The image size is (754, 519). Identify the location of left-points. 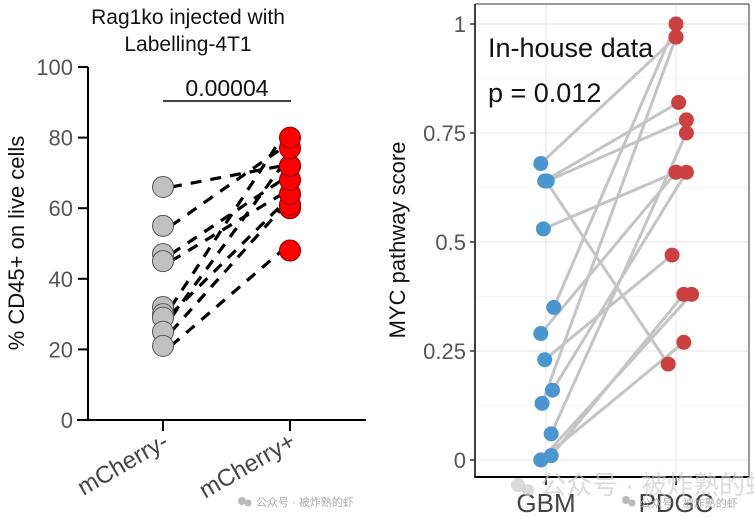
(226, 241).